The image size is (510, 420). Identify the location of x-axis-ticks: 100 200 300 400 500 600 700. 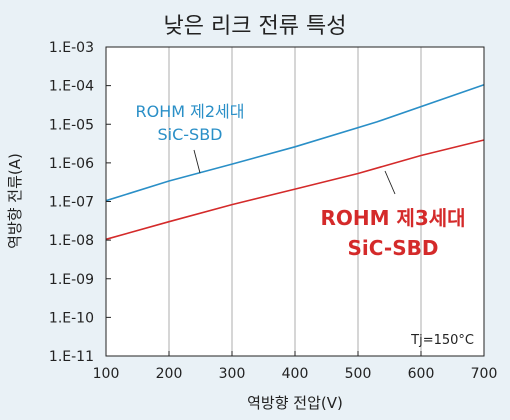
(295, 366).